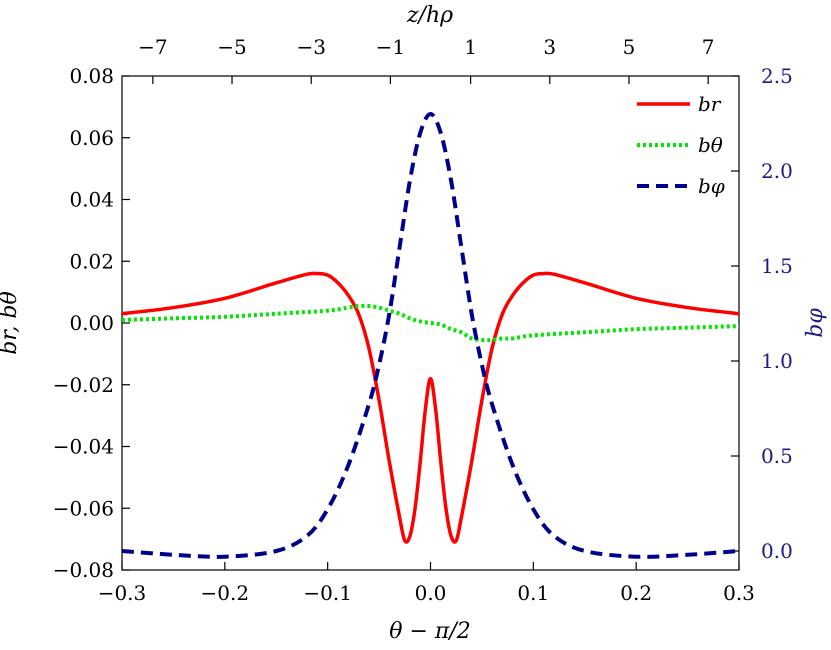 The image size is (831, 650). What do you see at coordinates (91, 200) in the screenshot?
I see `y-tick-label: 0.04` at bounding box center [91, 200].